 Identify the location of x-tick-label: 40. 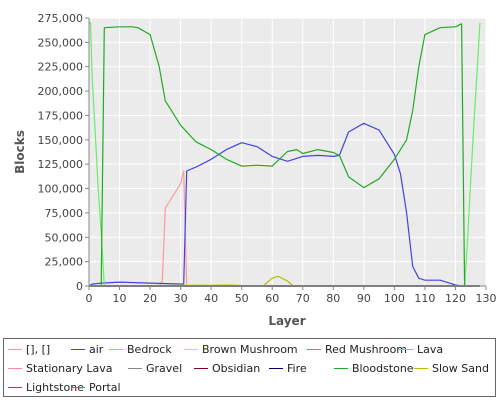
(211, 298).